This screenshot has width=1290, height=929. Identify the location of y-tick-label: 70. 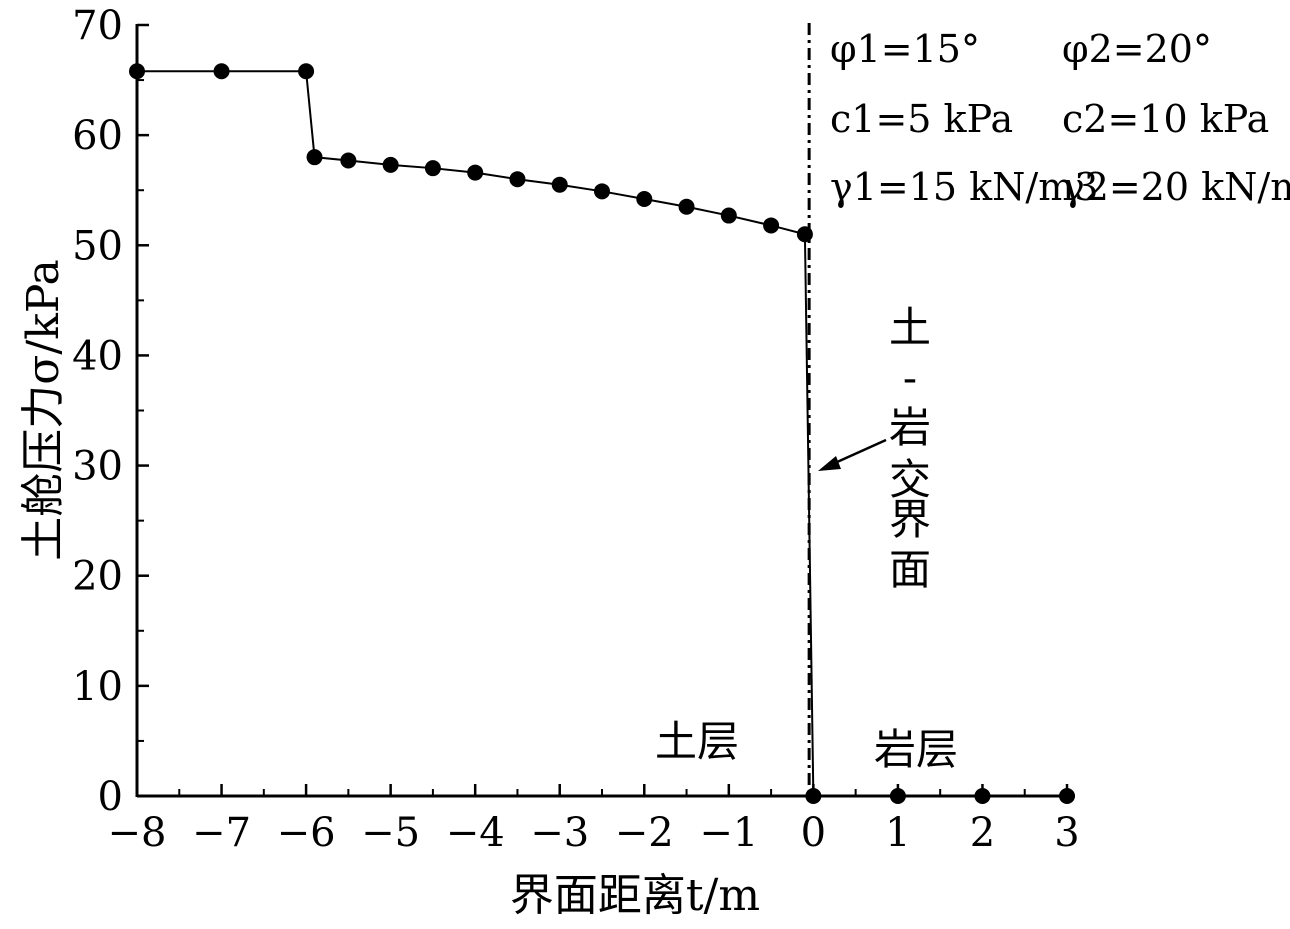
(97, 26).